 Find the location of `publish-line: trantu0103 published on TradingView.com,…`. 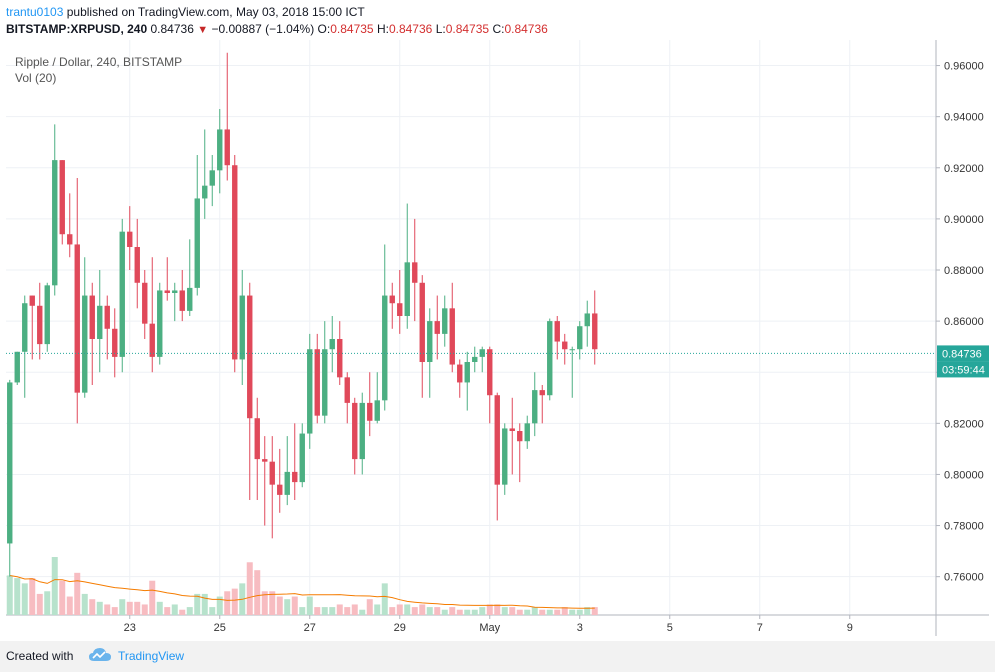

publish-line: trantu0103 published on TradingView.com,… is located at coordinates (185, 12).